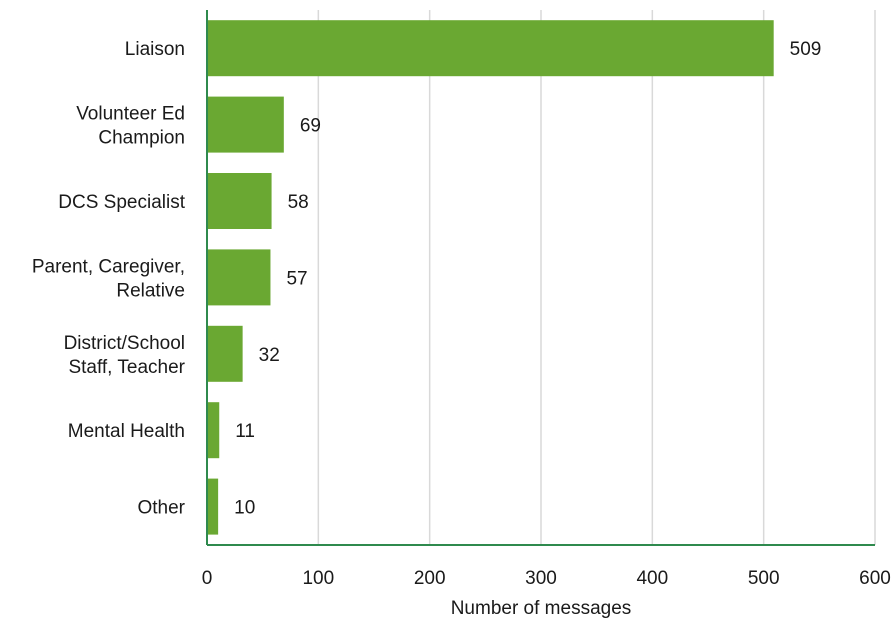 The height and width of the screenshot is (628, 895). Describe the element at coordinates (764, 578) in the screenshot. I see `x-tick-label: 500` at that location.